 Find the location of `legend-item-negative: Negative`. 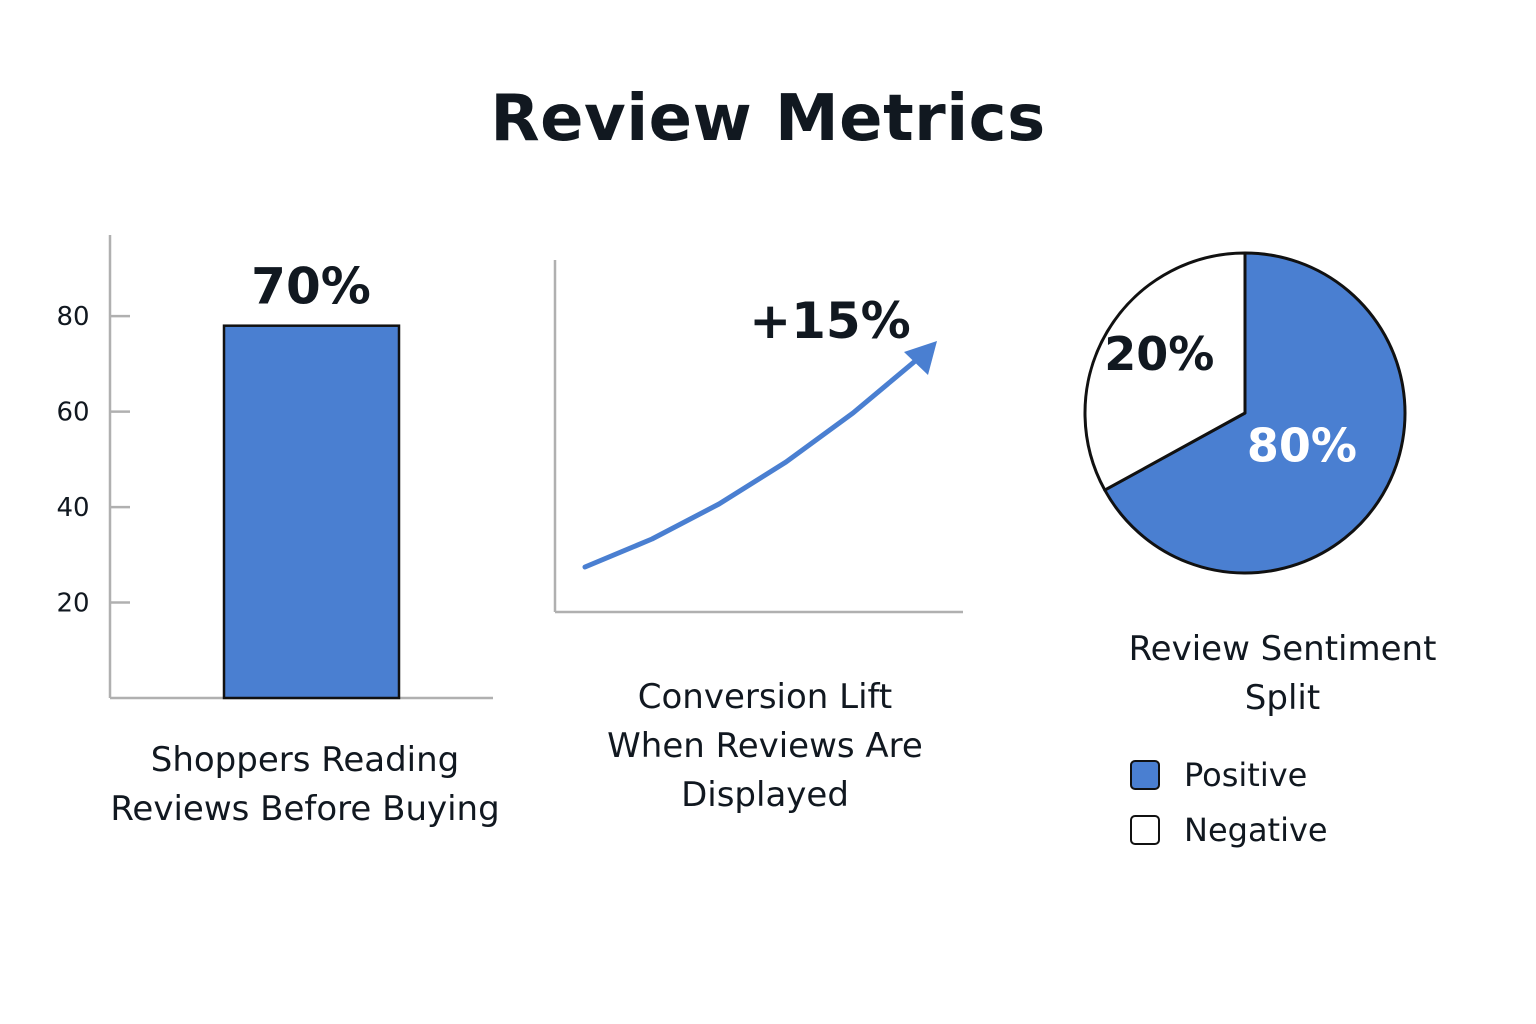

legend-item-negative: Negative is located at coordinates (1229, 830).